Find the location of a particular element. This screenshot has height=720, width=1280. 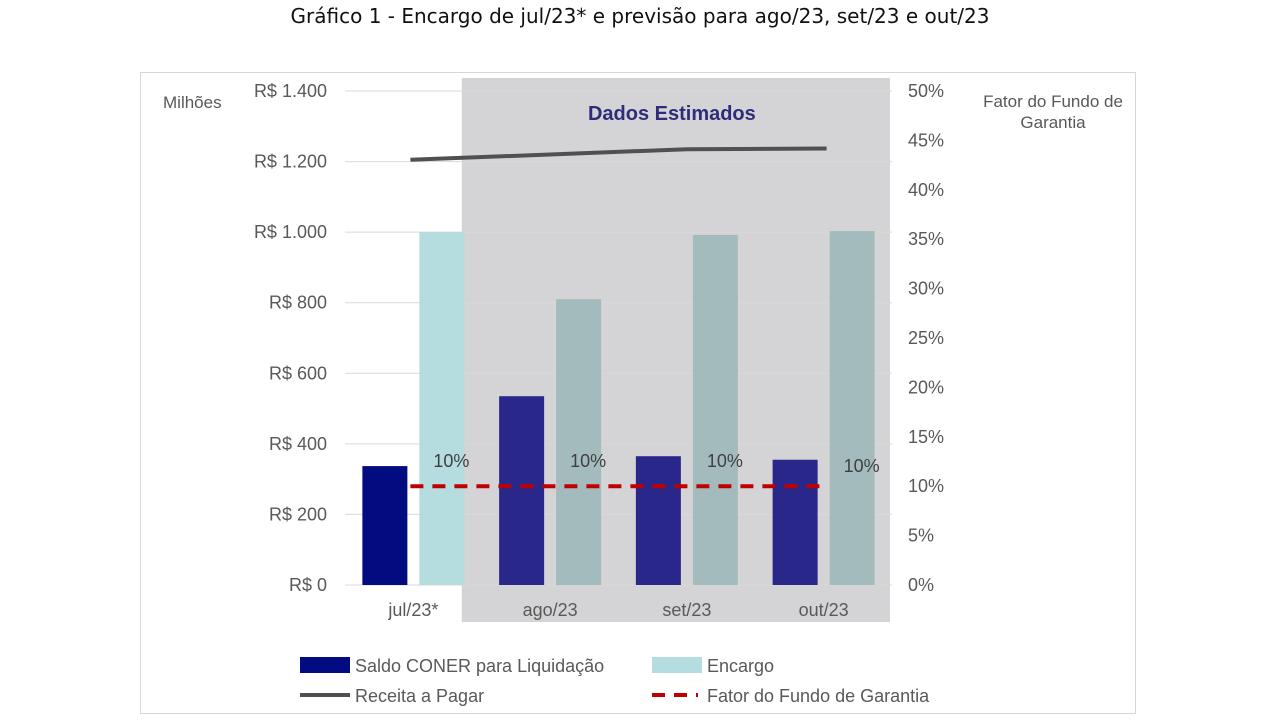

y2-tick-label: 45% is located at coordinates (926, 140).